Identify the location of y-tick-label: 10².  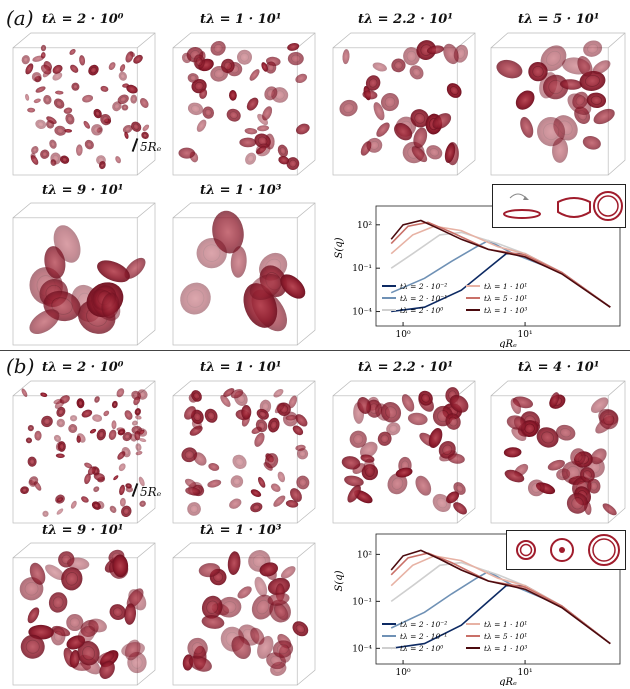
(364, 555).